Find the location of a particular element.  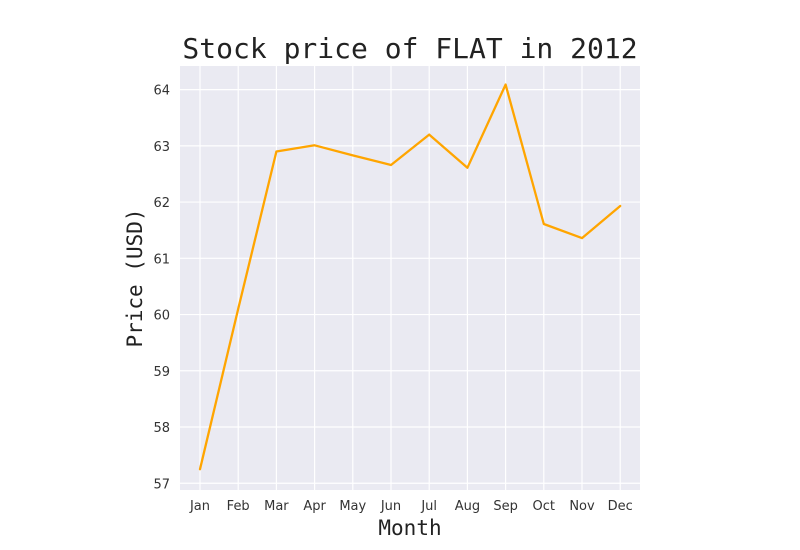

x-tick-label: Nov is located at coordinates (582, 506).